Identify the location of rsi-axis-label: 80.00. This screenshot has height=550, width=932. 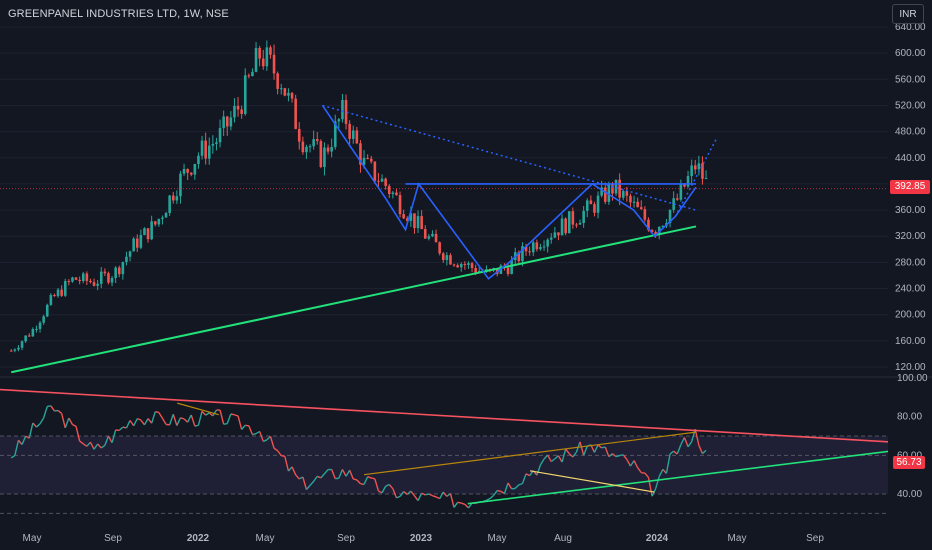
(909, 417).